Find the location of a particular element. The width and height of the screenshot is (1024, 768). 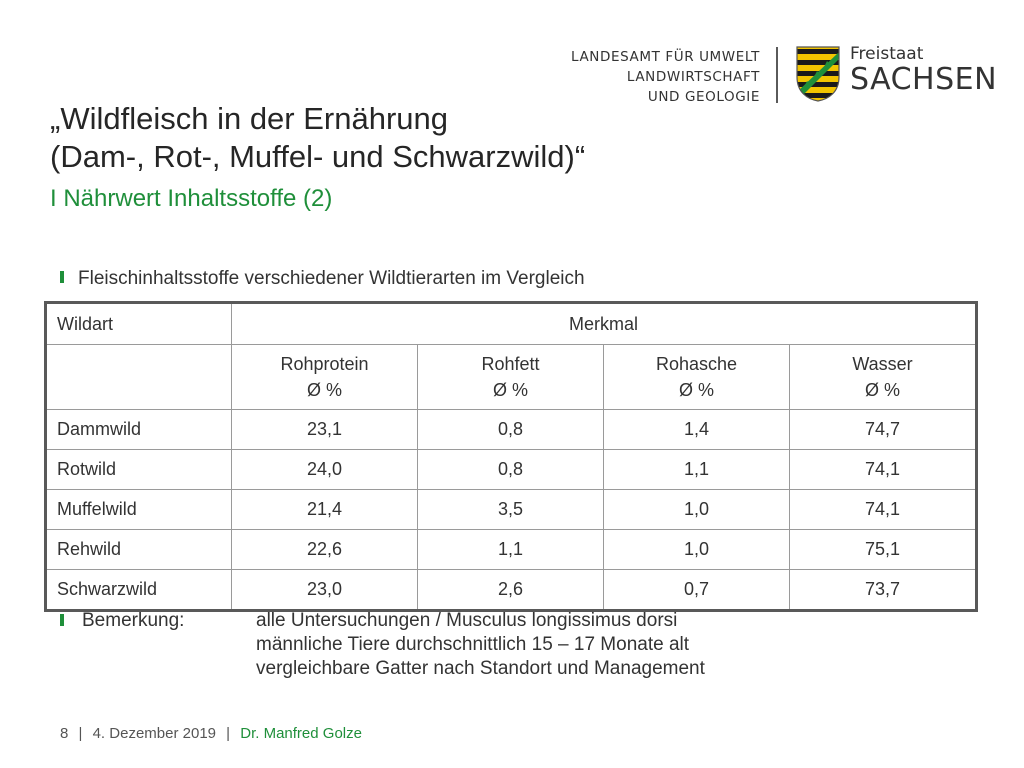

page-number: 8 is located at coordinates (64, 733).